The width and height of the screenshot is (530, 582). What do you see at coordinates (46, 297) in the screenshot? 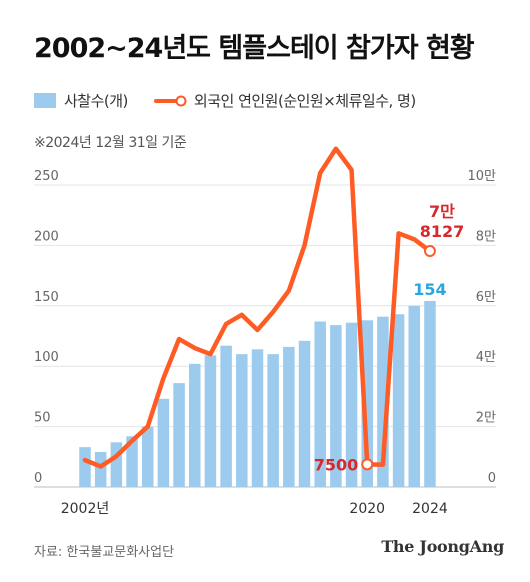
I see `left-tick-label: 150` at bounding box center [46, 297].